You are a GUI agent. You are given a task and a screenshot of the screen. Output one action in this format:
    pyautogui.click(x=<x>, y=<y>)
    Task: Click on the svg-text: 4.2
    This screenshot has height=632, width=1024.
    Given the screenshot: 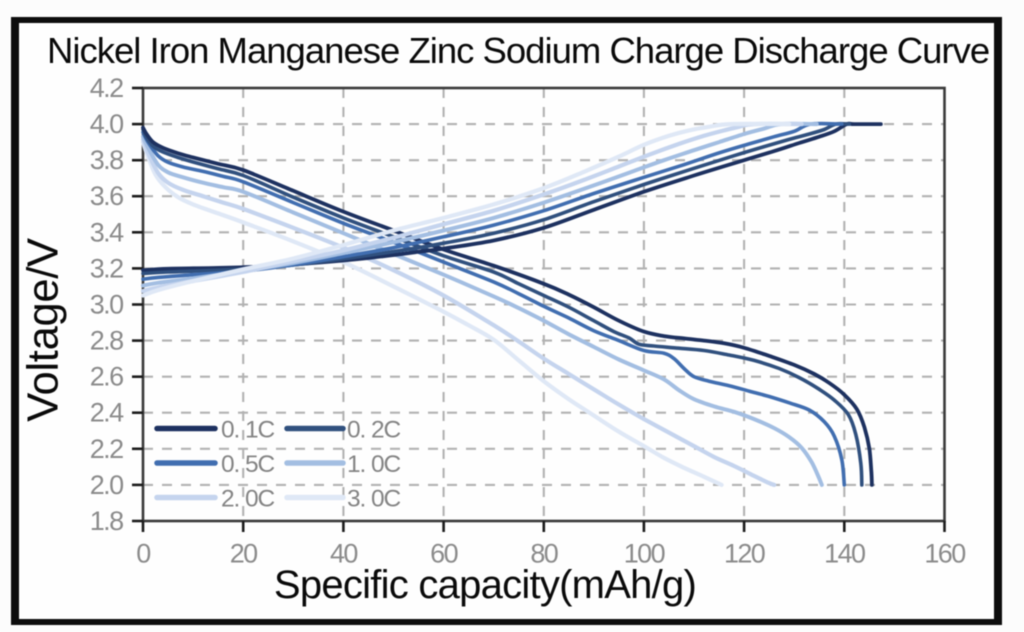 What is the action you would take?
    pyautogui.click(x=106, y=88)
    